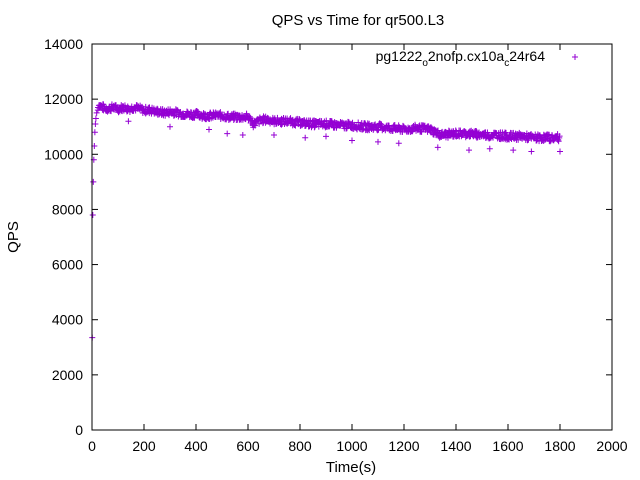  I want to click on y-axis-title: QPS, so click(13, 237).